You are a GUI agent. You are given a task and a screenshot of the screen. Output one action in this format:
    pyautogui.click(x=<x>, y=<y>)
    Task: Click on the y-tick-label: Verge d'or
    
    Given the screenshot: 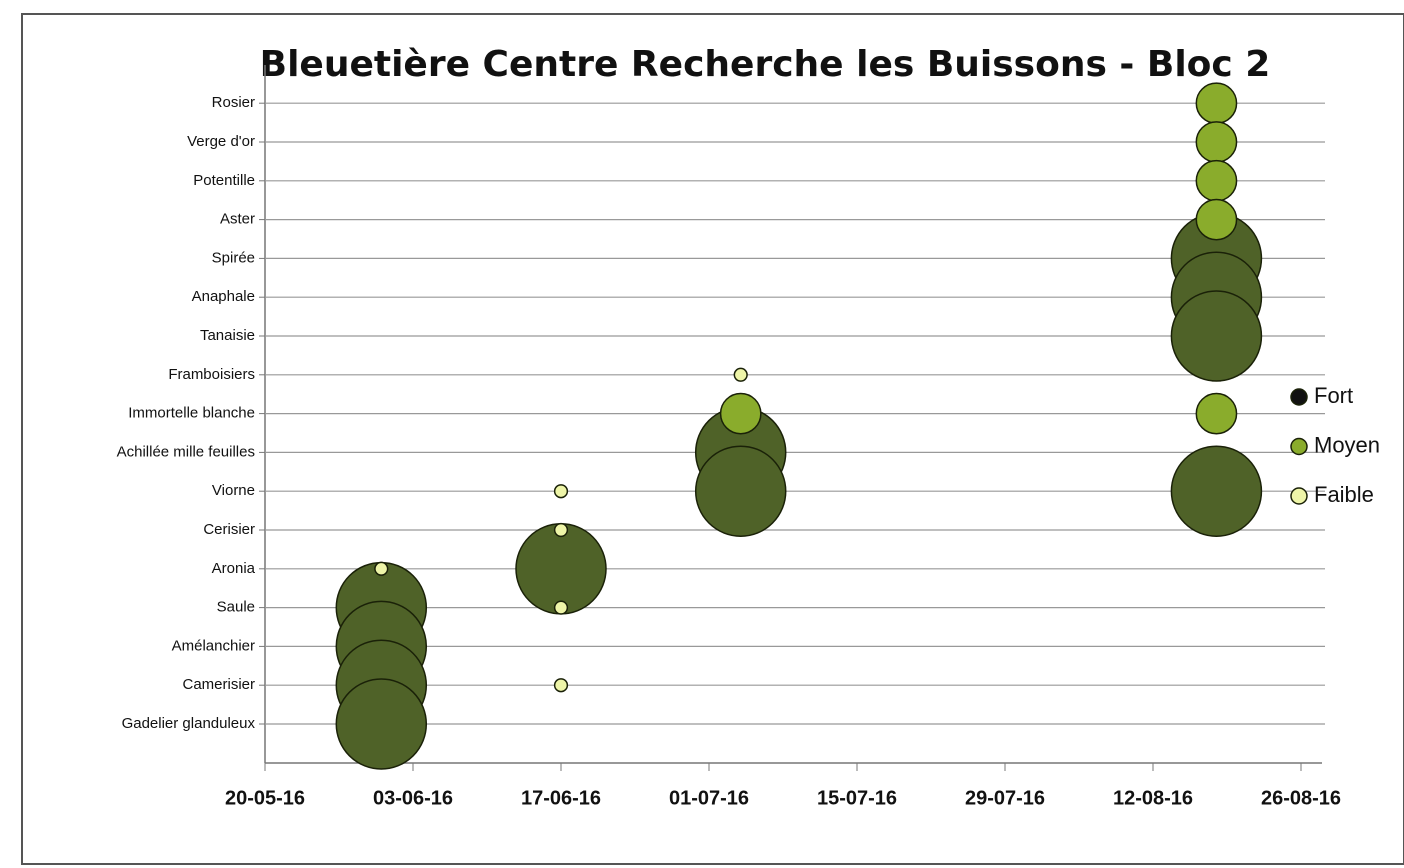 What is the action you would take?
    pyautogui.click(x=221, y=141)
    